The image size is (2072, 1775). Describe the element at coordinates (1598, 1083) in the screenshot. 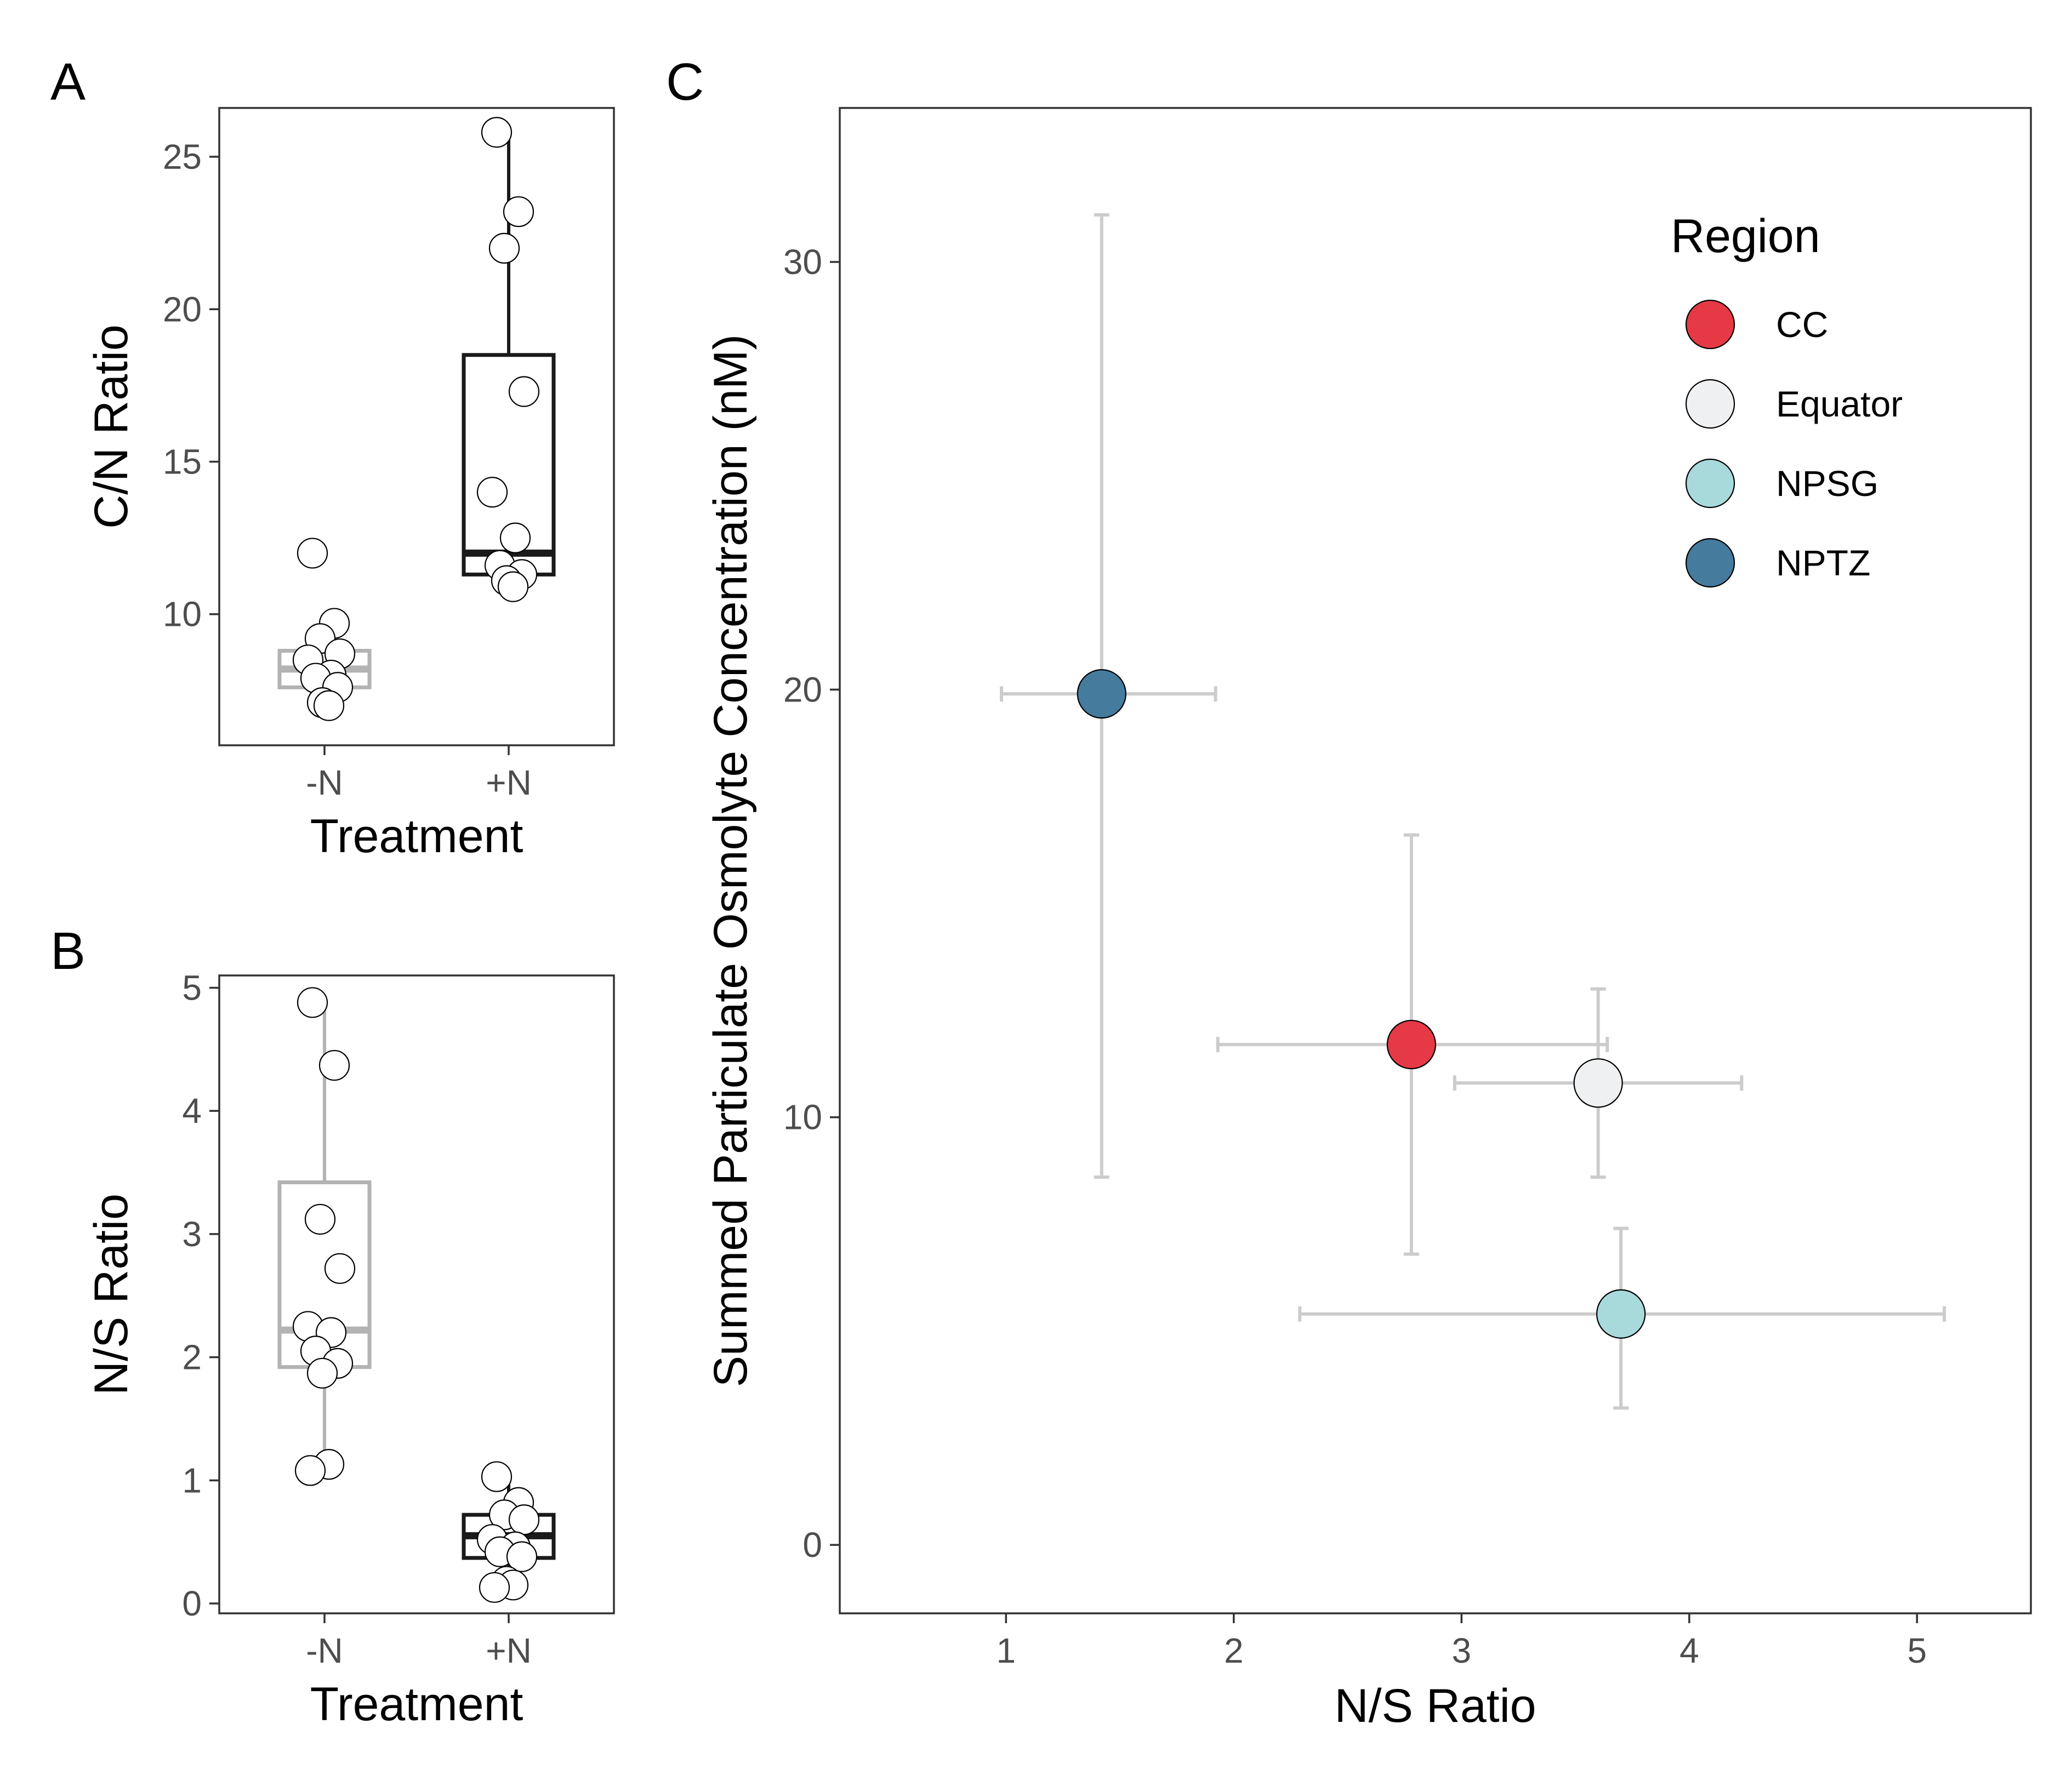

I see `point-equator` at that location.